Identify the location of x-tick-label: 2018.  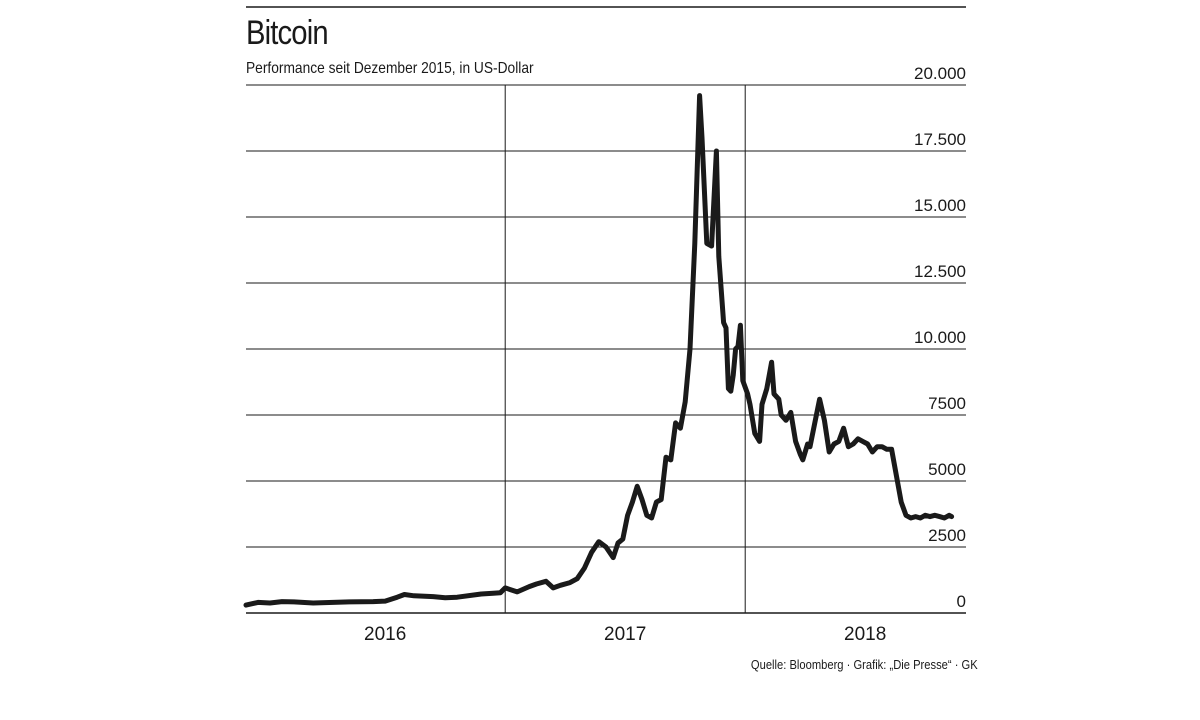
(865, 634).